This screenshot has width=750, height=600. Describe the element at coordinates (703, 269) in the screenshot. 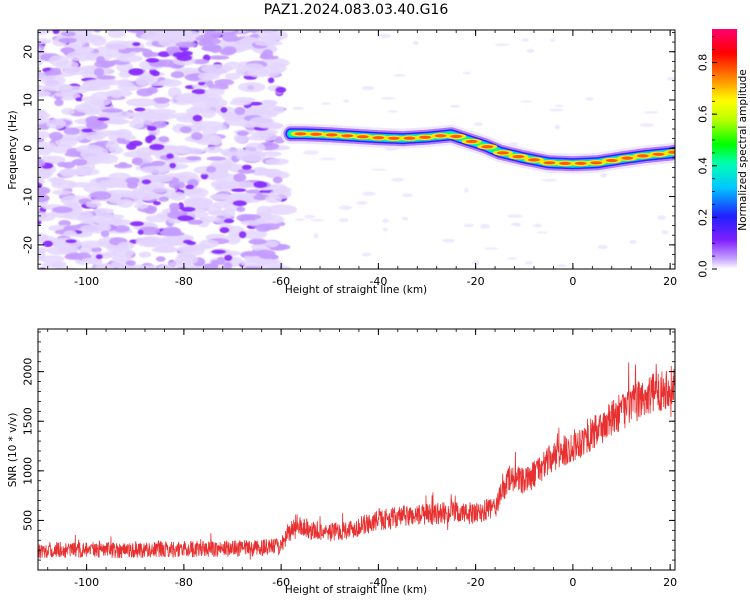

I see `colorbar-tick-label: 0.0` at that location.